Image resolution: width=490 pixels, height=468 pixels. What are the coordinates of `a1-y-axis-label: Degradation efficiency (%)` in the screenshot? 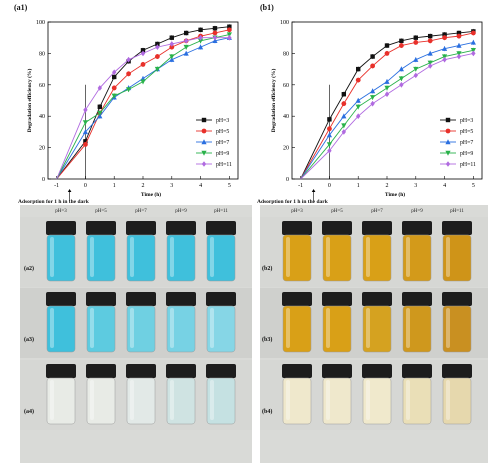 It's located at (29, 101).